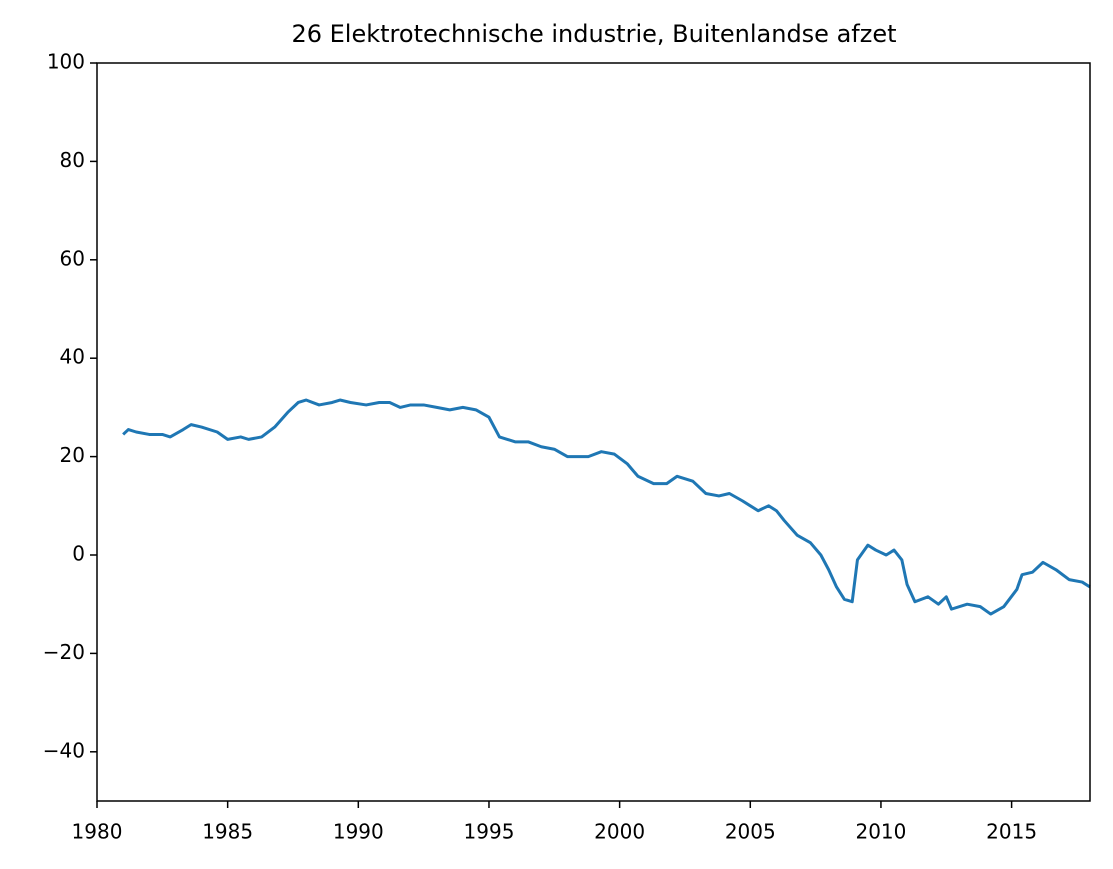 The width and height of the screenshot is (1113, 869). What do you see at coordinates (880, 832) in the screenshot?
I see `x-tick-label: 2010` at bounding box center [880, 832].